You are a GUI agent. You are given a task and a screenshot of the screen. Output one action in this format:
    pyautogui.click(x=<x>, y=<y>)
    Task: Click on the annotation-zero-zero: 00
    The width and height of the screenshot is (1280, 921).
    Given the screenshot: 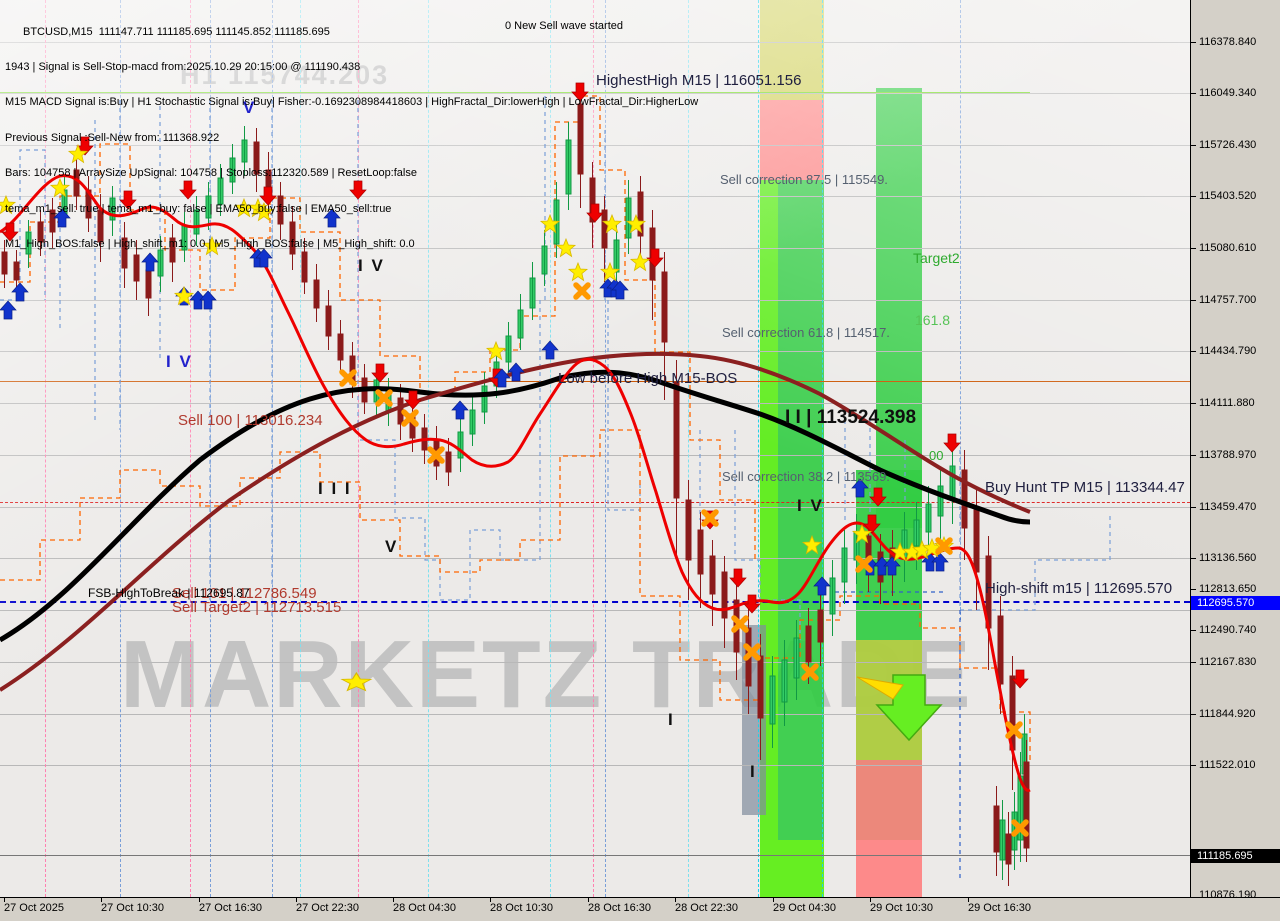 What is the action you would take?
    pyautogui.click(x=936, y=455)
    